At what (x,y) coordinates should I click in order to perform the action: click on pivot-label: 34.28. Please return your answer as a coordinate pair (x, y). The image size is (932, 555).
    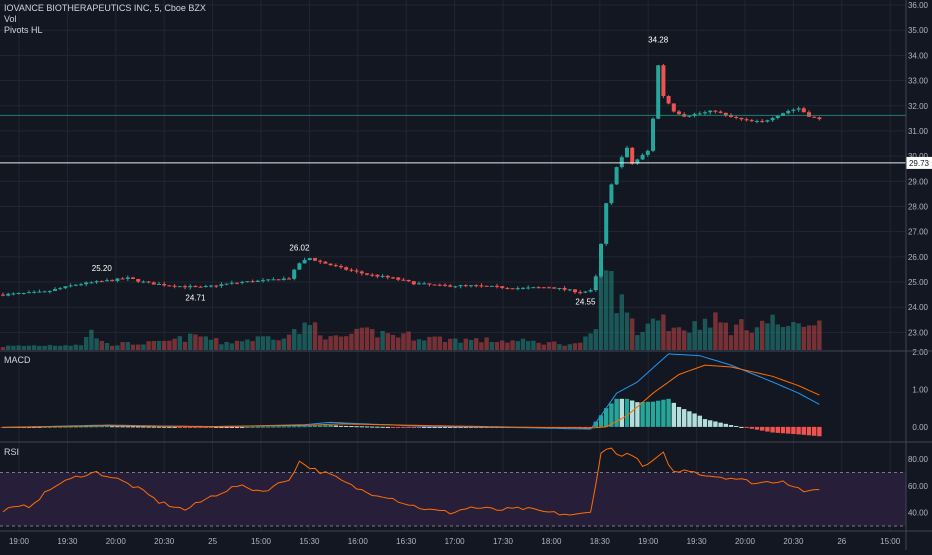
    Looking at the image, I should click on (658, 39).